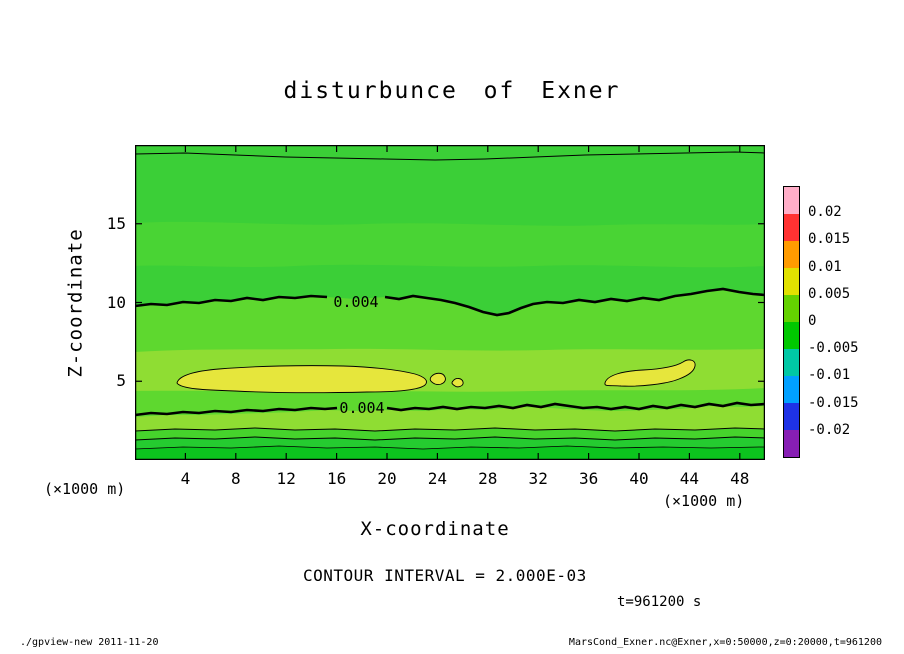 The image size is (904, 654). Describe the element at coordinates (355, 302) in the screenshot. I see `contour-label-upper: 0.004` at that location.